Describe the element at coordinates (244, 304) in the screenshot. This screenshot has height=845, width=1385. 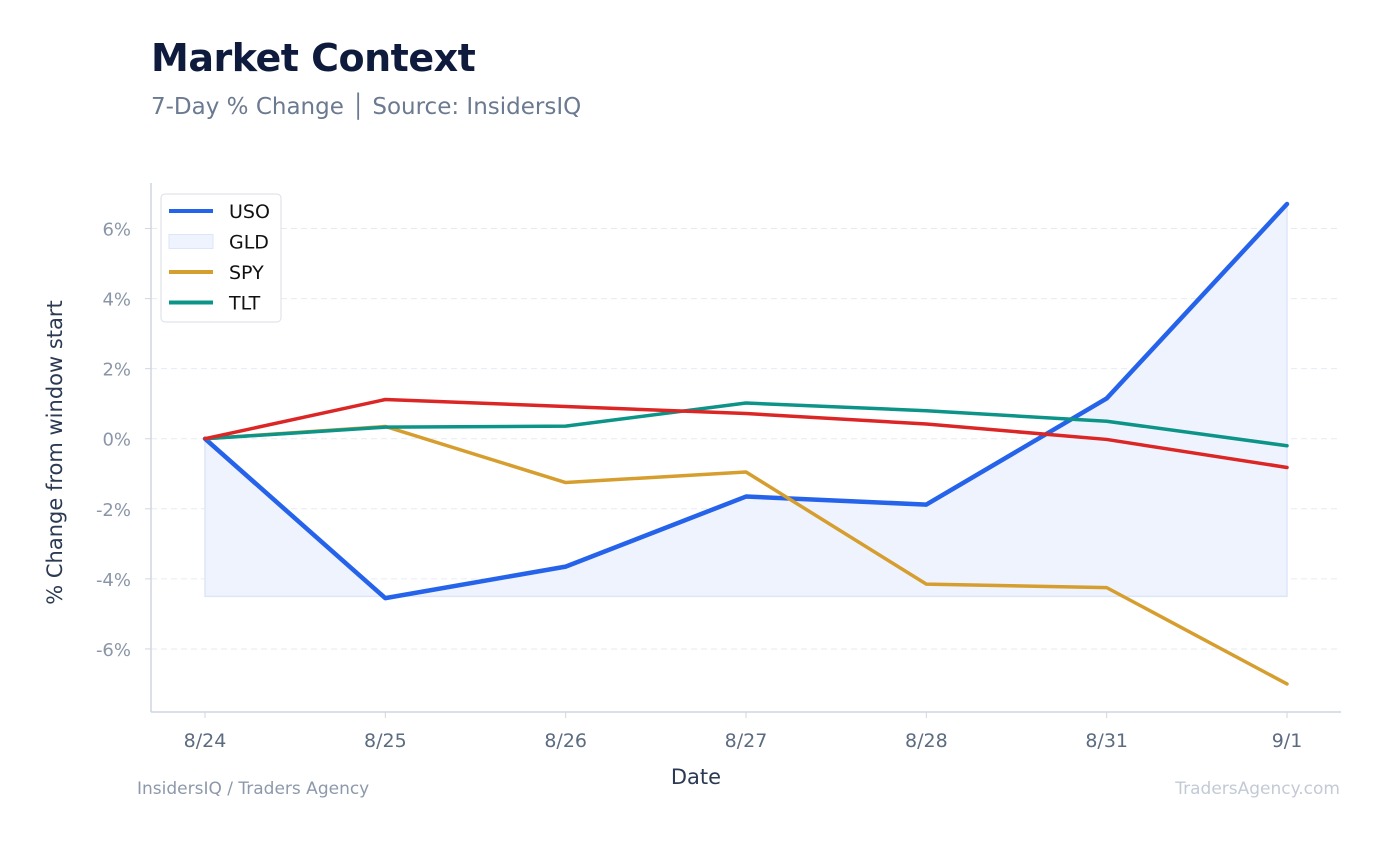
I see `legend-label-tlt: TLT` at that location.